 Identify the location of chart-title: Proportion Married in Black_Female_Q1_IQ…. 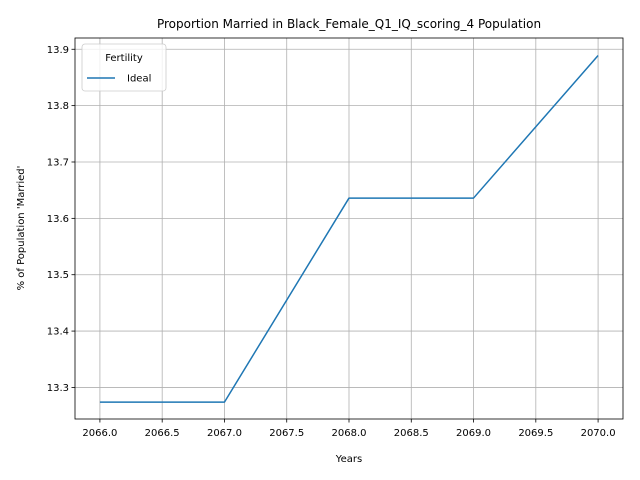
(349, 24).